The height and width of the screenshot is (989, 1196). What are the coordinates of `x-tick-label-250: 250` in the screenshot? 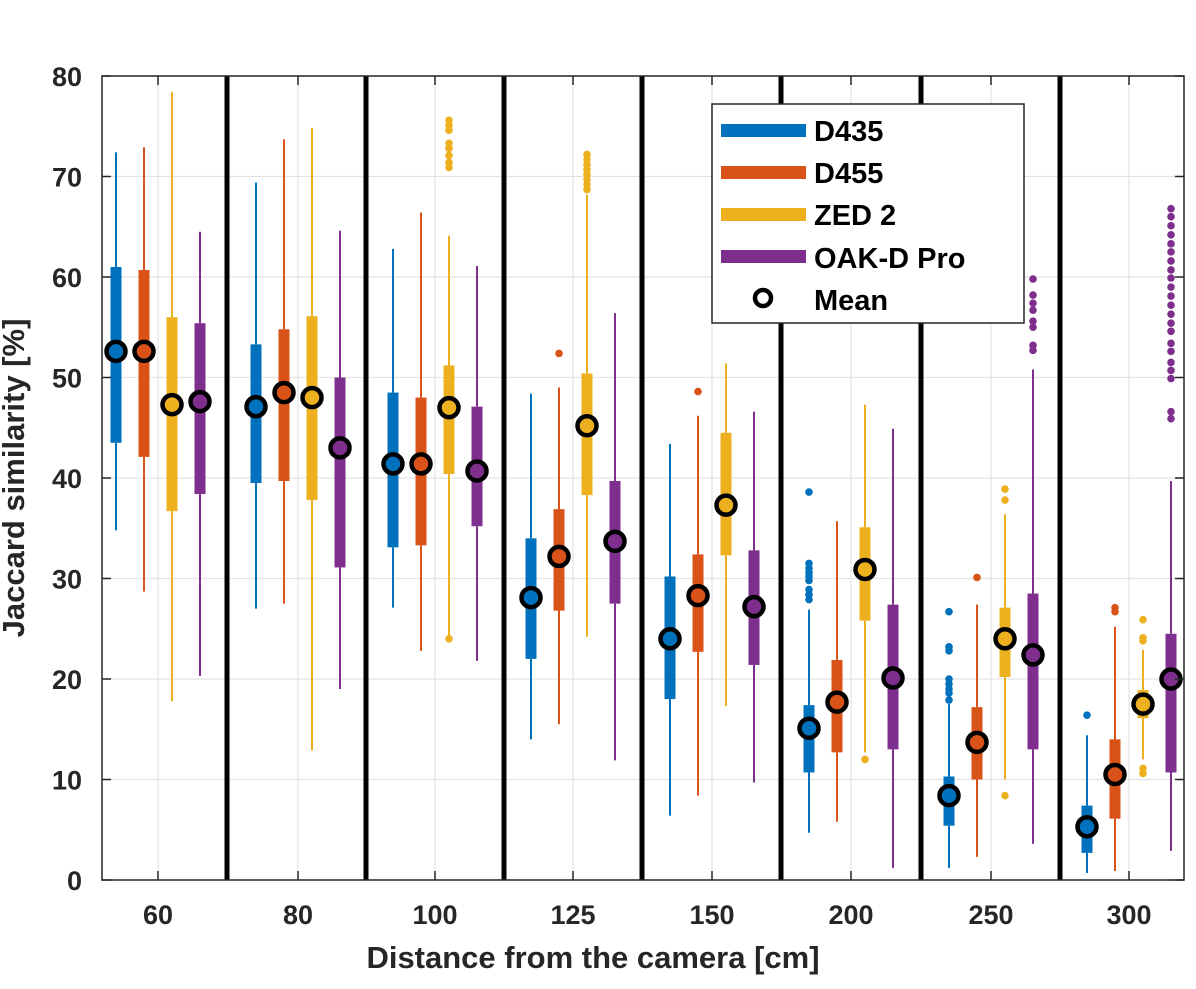 It's located at (990, 915).